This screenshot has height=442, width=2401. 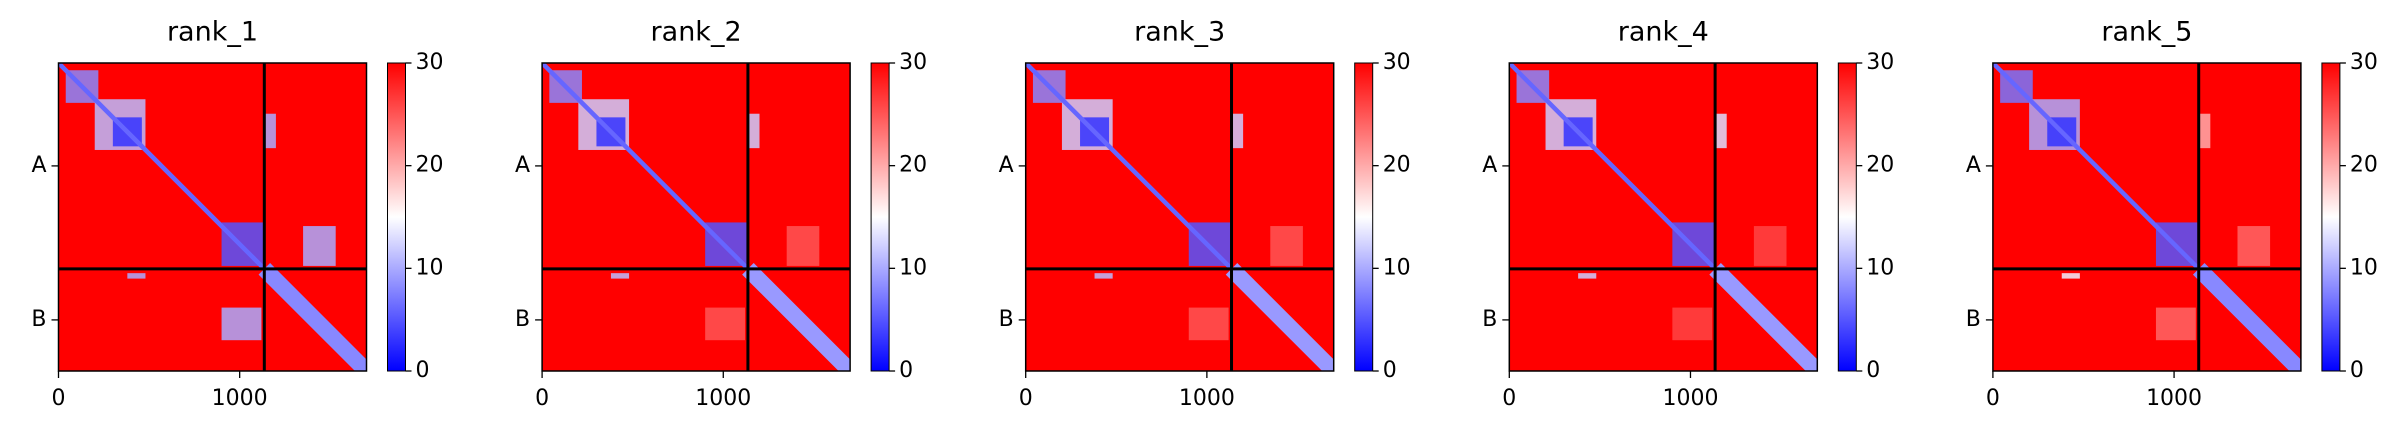 I want to click on chart-title: rank_5, so click(x=2146, y=32).